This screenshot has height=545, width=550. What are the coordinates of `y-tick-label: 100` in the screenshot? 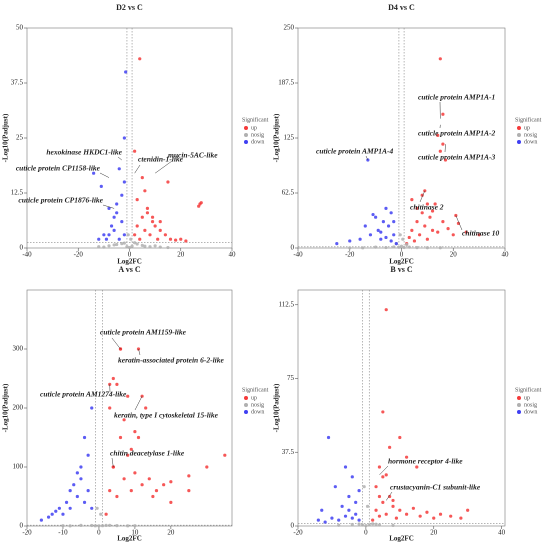 It's located at (18, 467).